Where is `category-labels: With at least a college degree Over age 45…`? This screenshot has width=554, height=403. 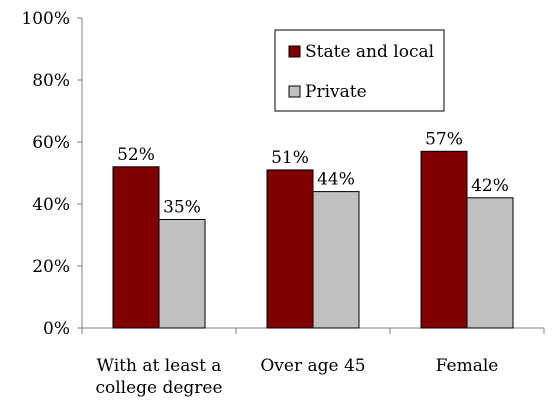 category-labels: With at least a college degree Over age 45… is located at coordinates (296, 377).